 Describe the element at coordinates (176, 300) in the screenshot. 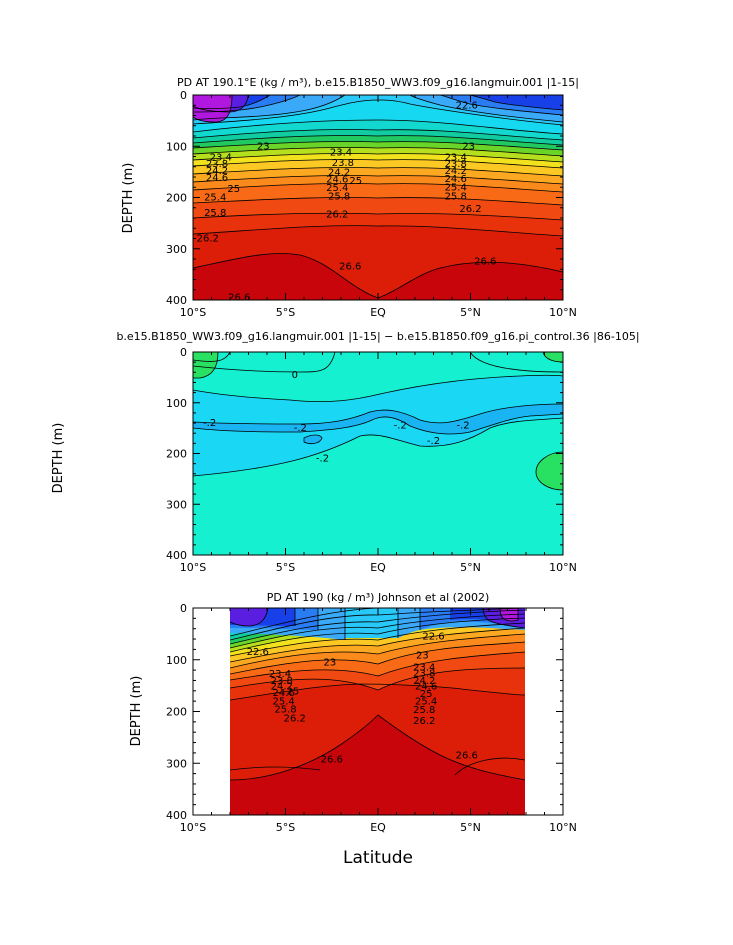

I see `panel-1-y-tick-label: 400` at that location.